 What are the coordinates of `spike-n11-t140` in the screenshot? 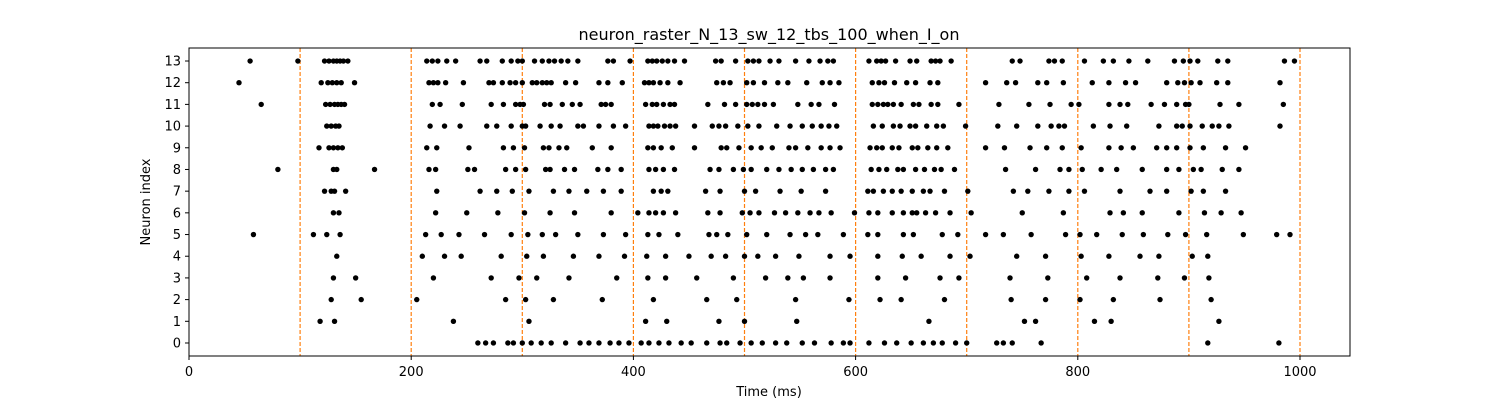 It's located at (344, 104).